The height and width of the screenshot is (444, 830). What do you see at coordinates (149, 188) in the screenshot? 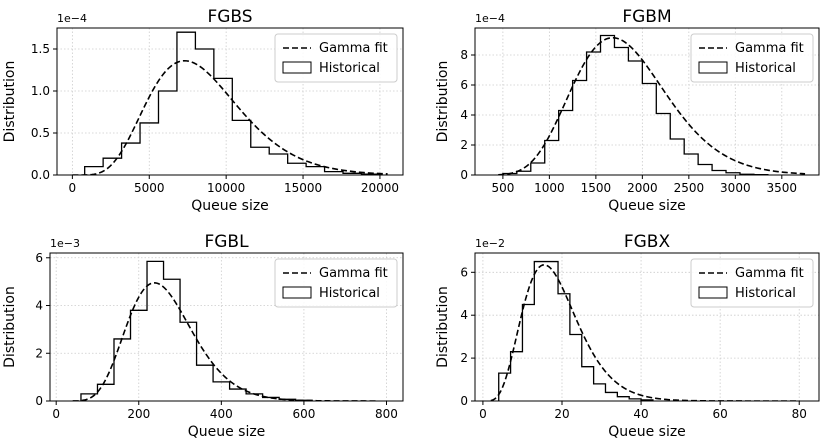
I see `x-tick-label: 5000` at bounding box center [149, 188].